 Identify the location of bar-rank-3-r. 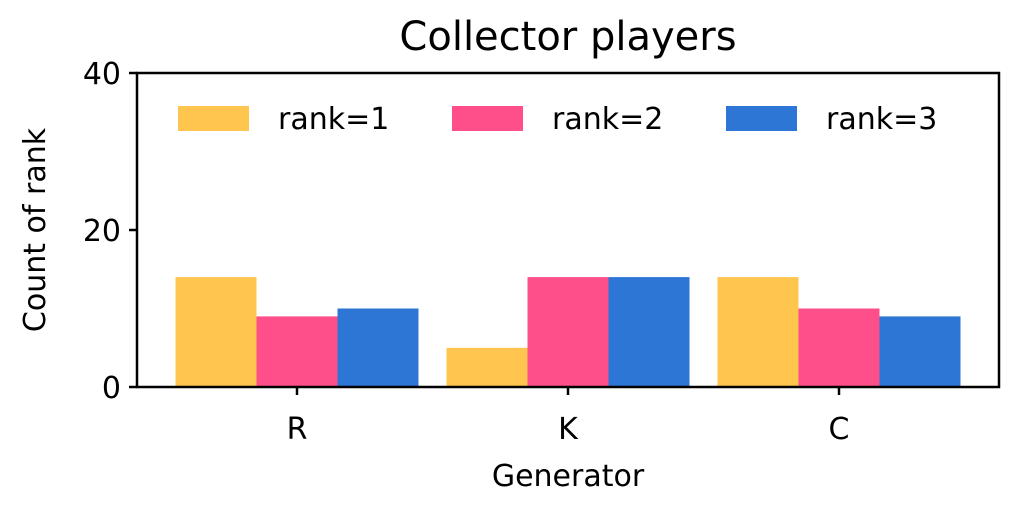
(378, 347).